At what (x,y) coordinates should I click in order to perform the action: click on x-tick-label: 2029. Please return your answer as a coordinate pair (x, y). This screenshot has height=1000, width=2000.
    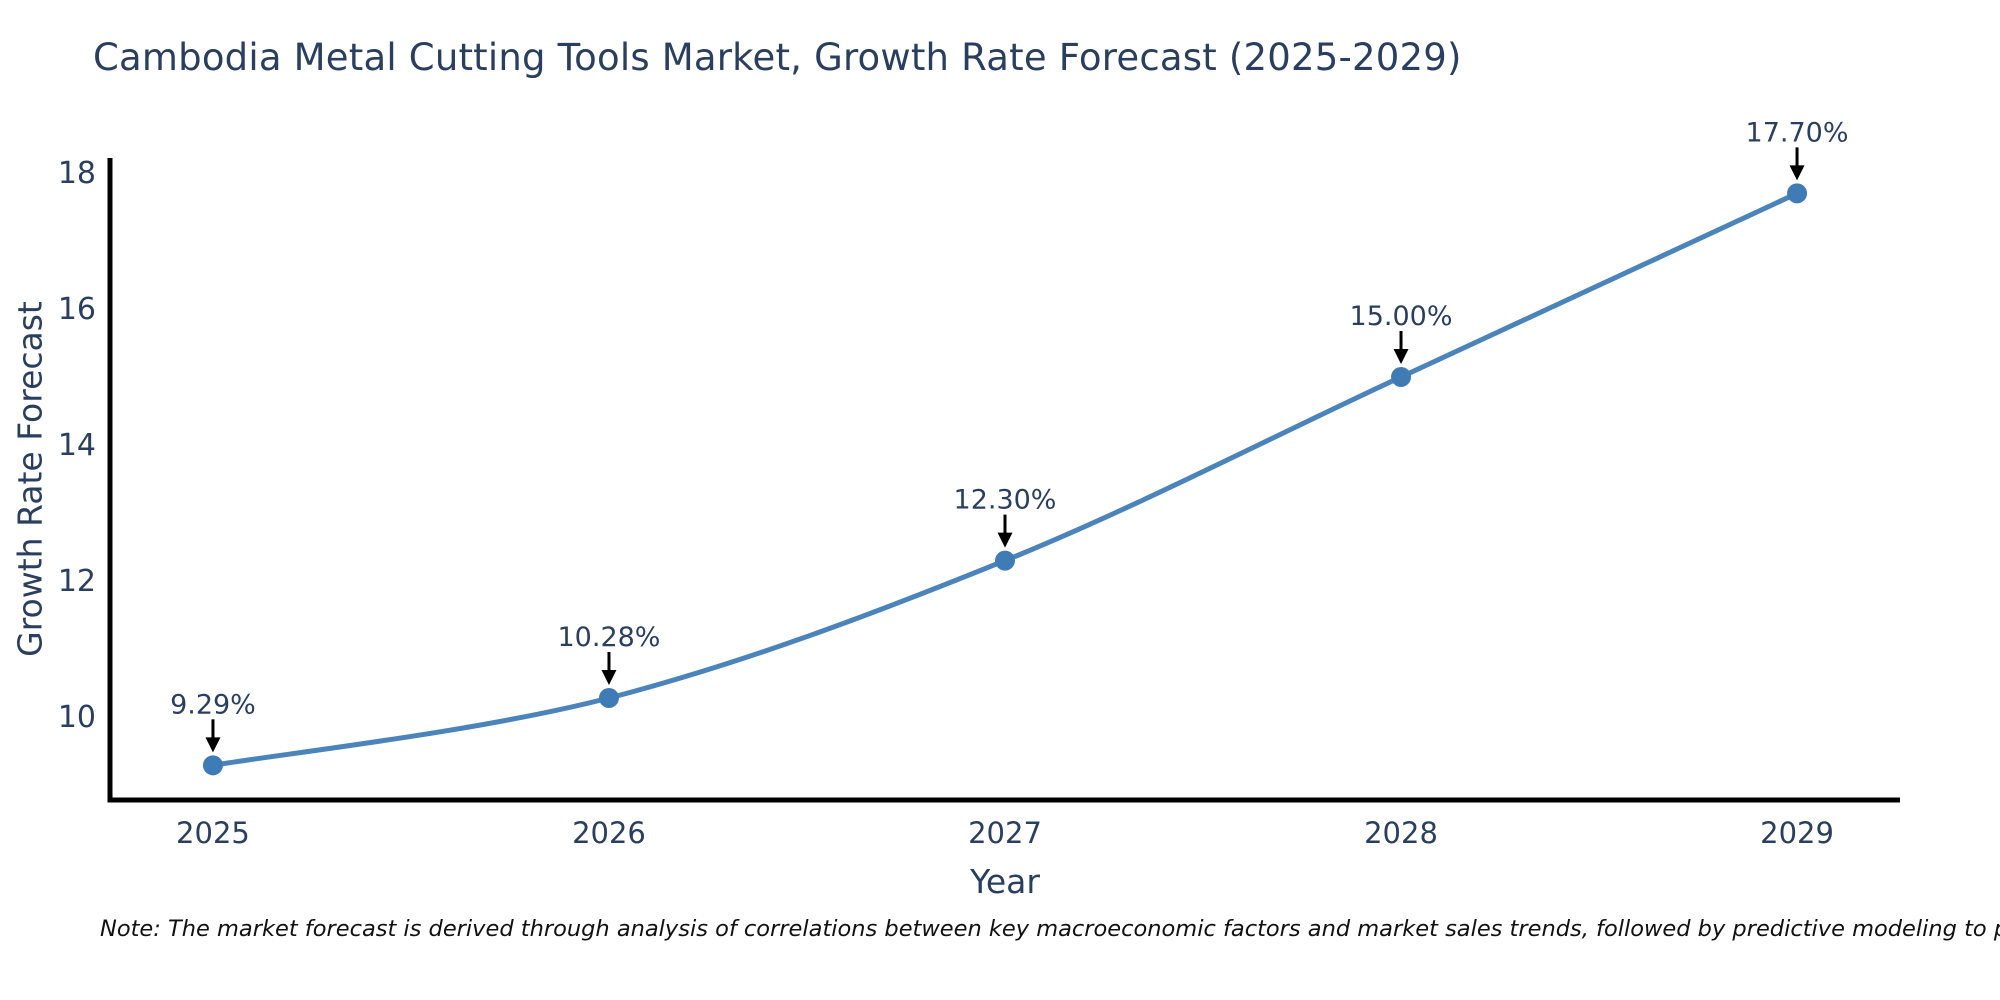
    Looking at the image, I should click on (1797, 833).